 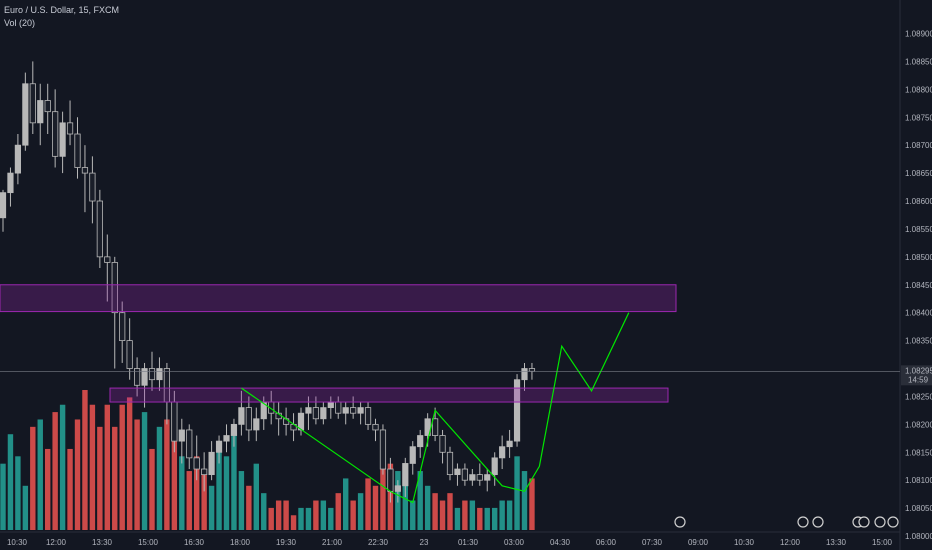 What do you see at coordinates (102, 542) in the screenshot?
I see `time-tick-label: 13:30` at bounding box center [102, 542].